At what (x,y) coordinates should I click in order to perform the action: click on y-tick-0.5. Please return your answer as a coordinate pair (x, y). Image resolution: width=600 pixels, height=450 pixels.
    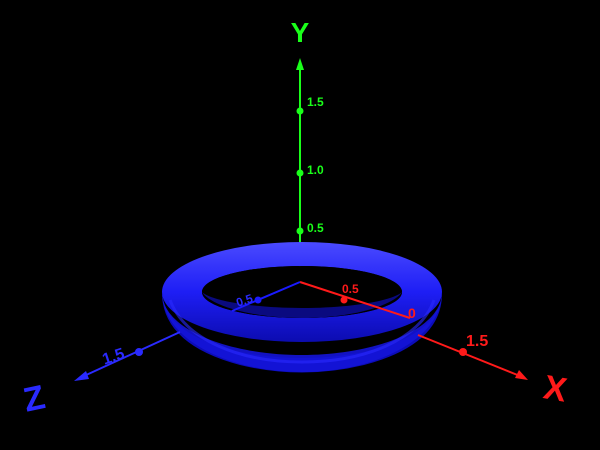
    Looking at the image, I should click on (300, 231).